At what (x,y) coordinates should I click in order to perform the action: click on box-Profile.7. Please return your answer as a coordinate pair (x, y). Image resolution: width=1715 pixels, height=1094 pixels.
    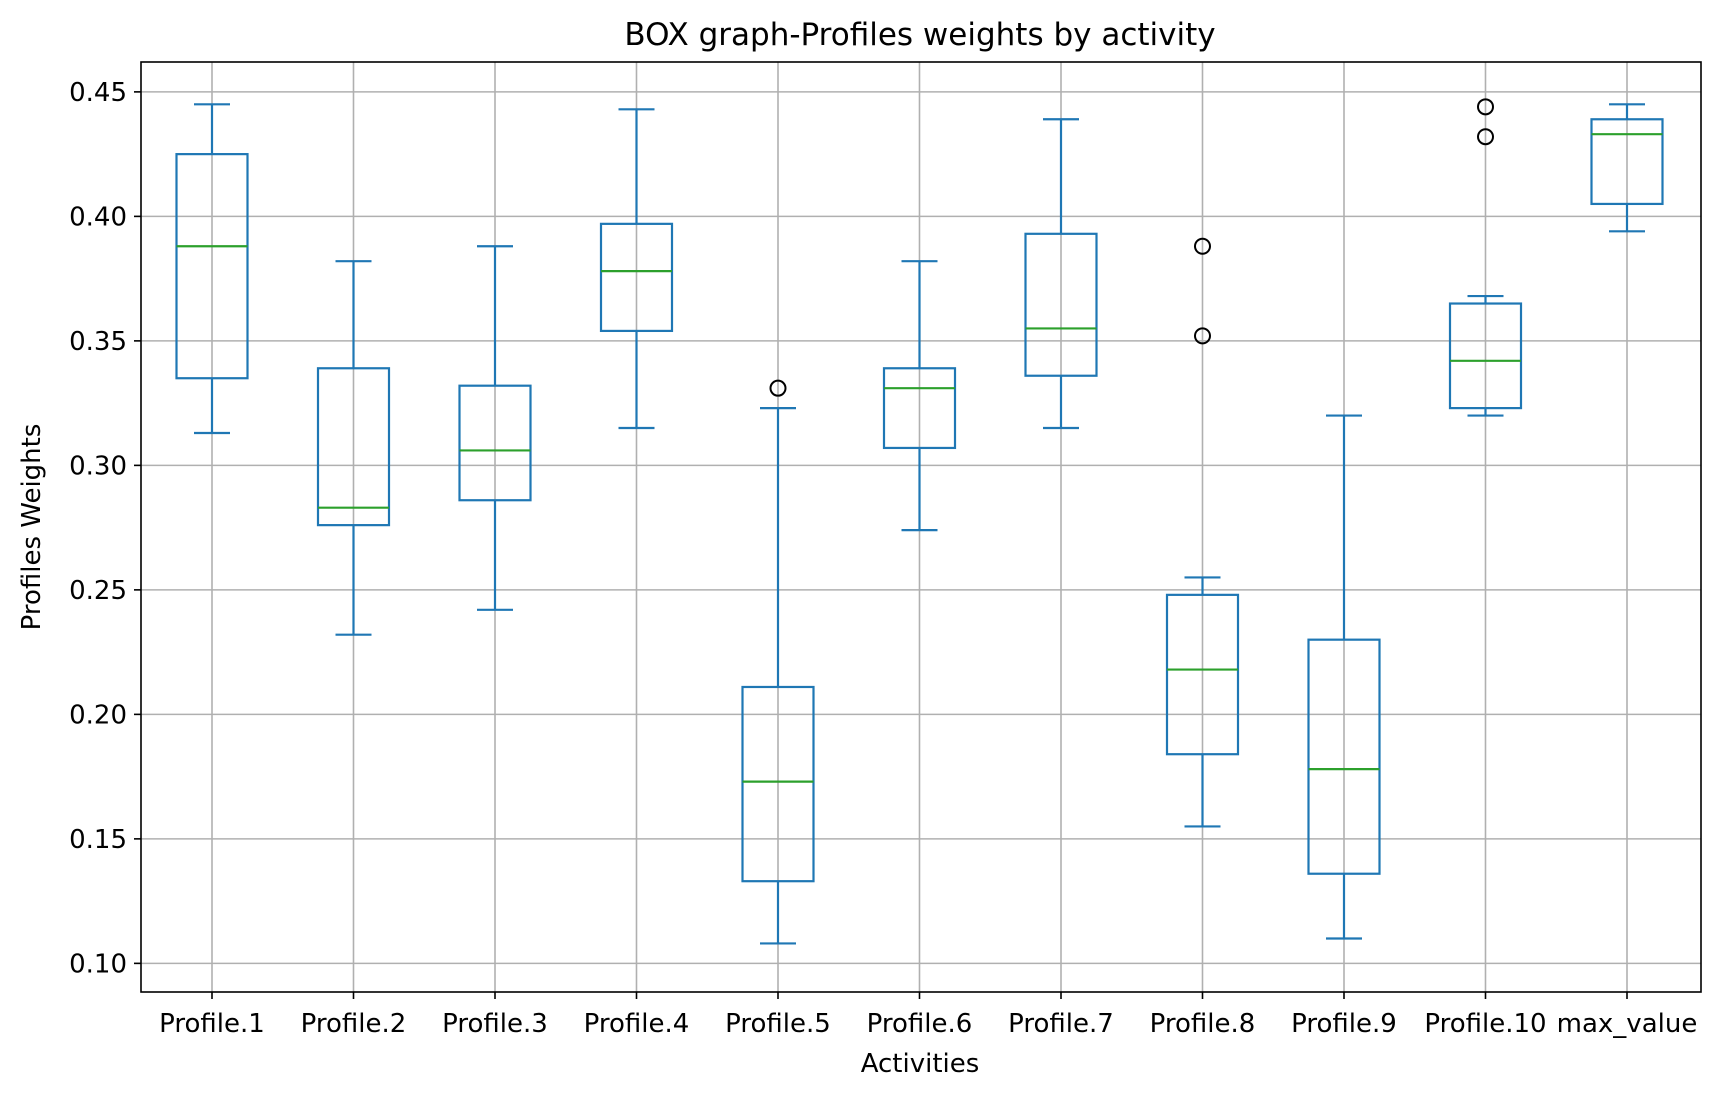
    Looking at the image, I should click on (1061, 274).